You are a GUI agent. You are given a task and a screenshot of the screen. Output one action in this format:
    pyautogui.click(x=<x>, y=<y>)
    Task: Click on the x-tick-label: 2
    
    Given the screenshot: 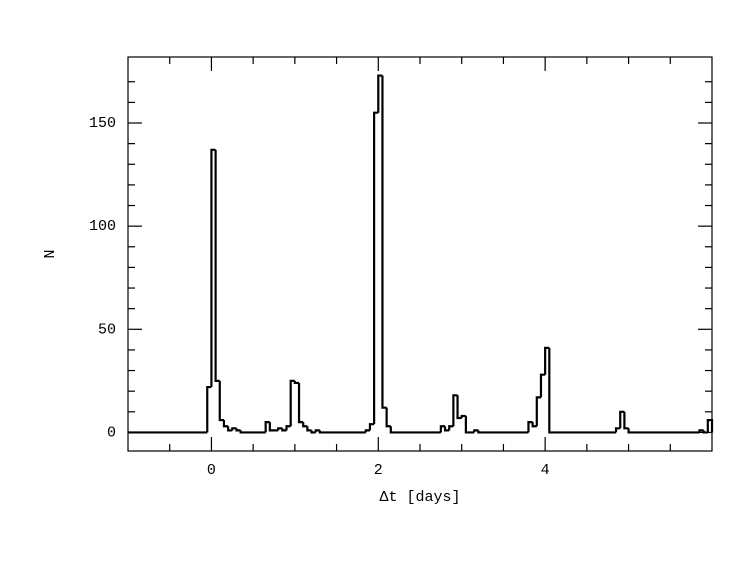 What is the action you would take?
    pyautogui.click(x=378, y=470)
    